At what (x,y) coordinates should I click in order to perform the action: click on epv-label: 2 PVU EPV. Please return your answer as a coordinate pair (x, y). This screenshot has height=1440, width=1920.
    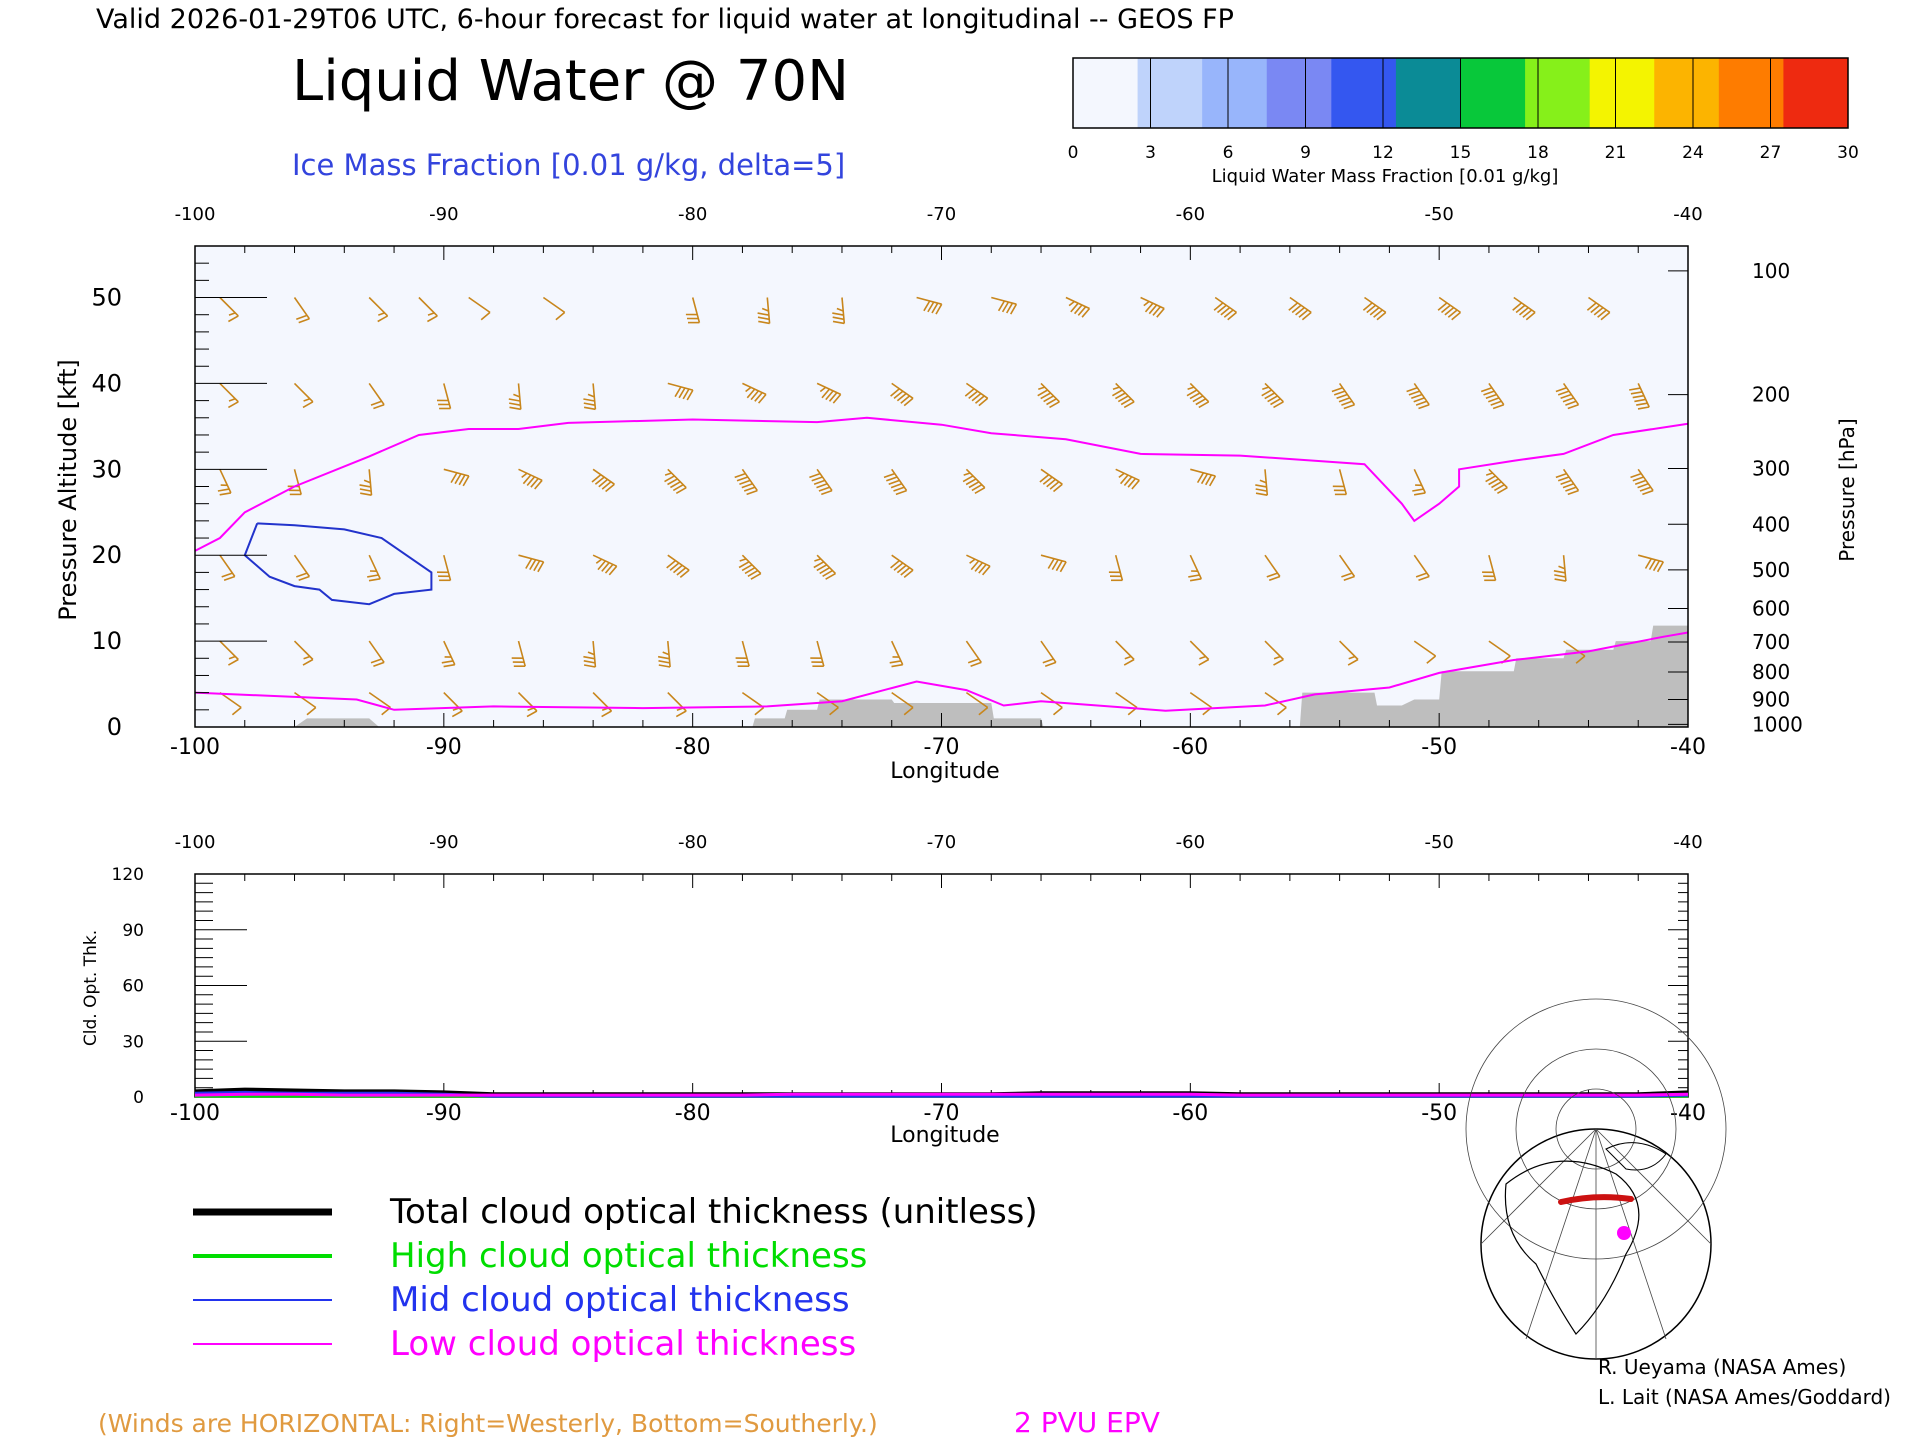
    Looking at the image, I should click on (1087, 1422).